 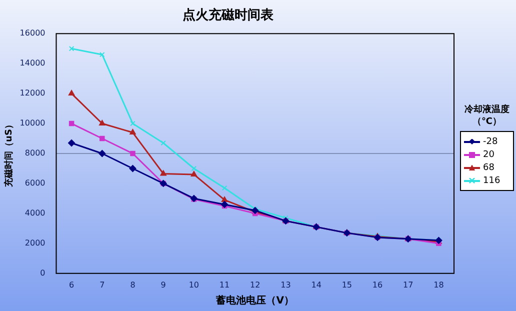 I want to click on x-tick-label: 7, so click(x=102, y=285).